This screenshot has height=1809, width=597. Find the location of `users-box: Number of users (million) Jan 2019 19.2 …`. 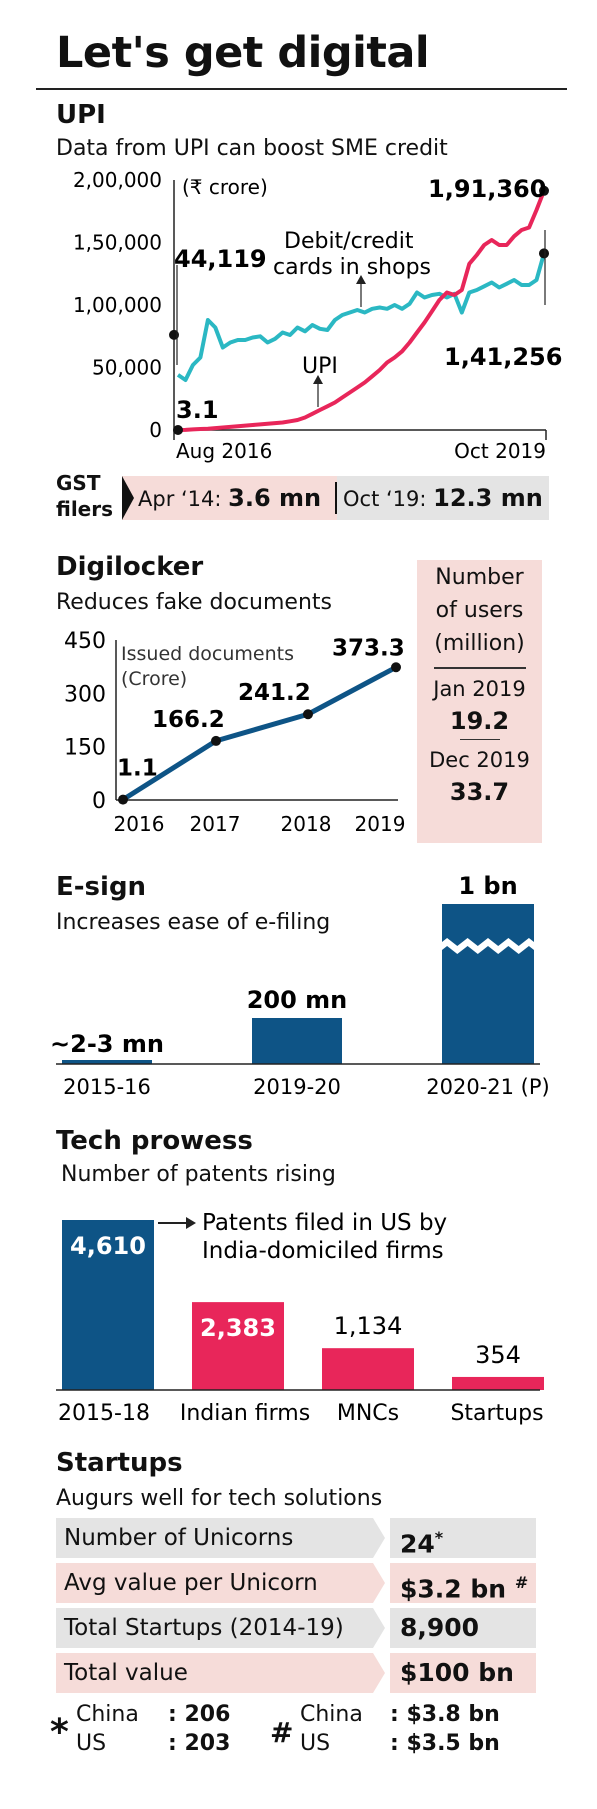

users-box: Number of users (million) Jan 2019 19.2 … is located at coordinates (479, 701).